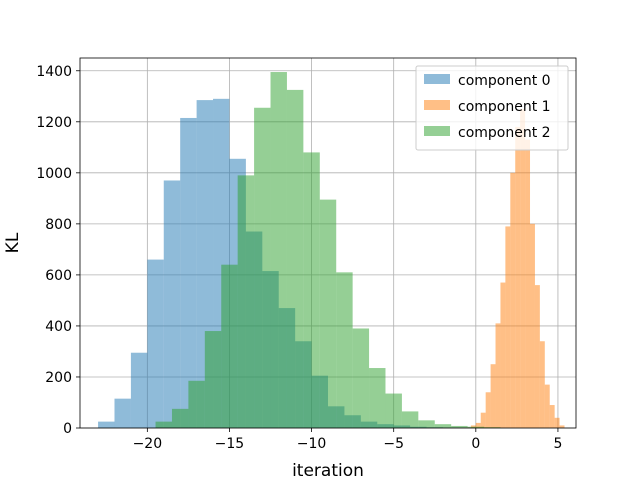  I want to click on y-tick-label: 400, so click(58, 327).